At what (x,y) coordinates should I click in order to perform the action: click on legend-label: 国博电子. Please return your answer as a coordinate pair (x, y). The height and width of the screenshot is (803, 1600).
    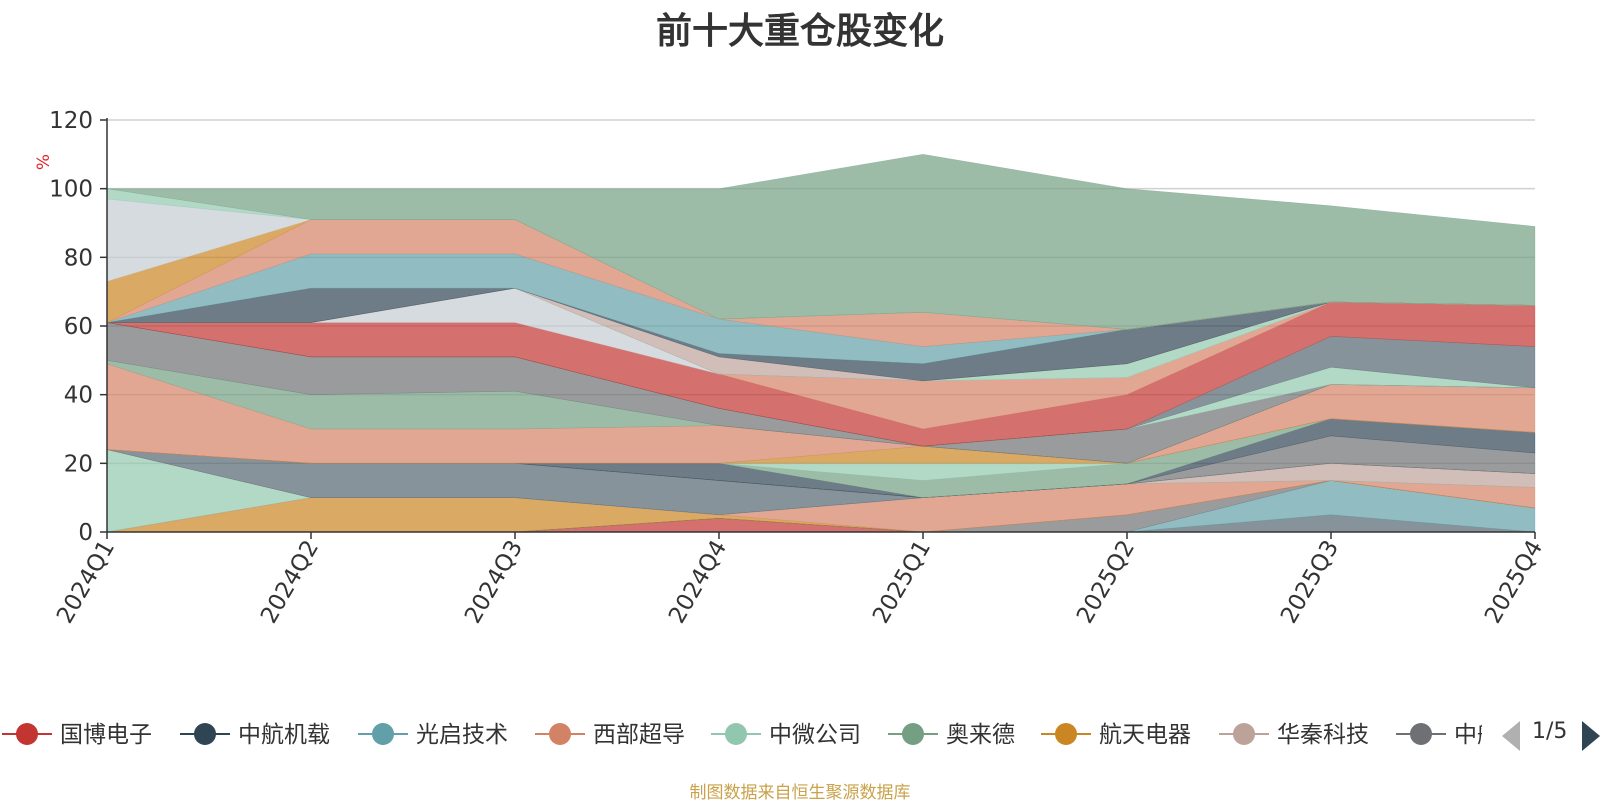
    Looking at the image, I should click on (106, 735).